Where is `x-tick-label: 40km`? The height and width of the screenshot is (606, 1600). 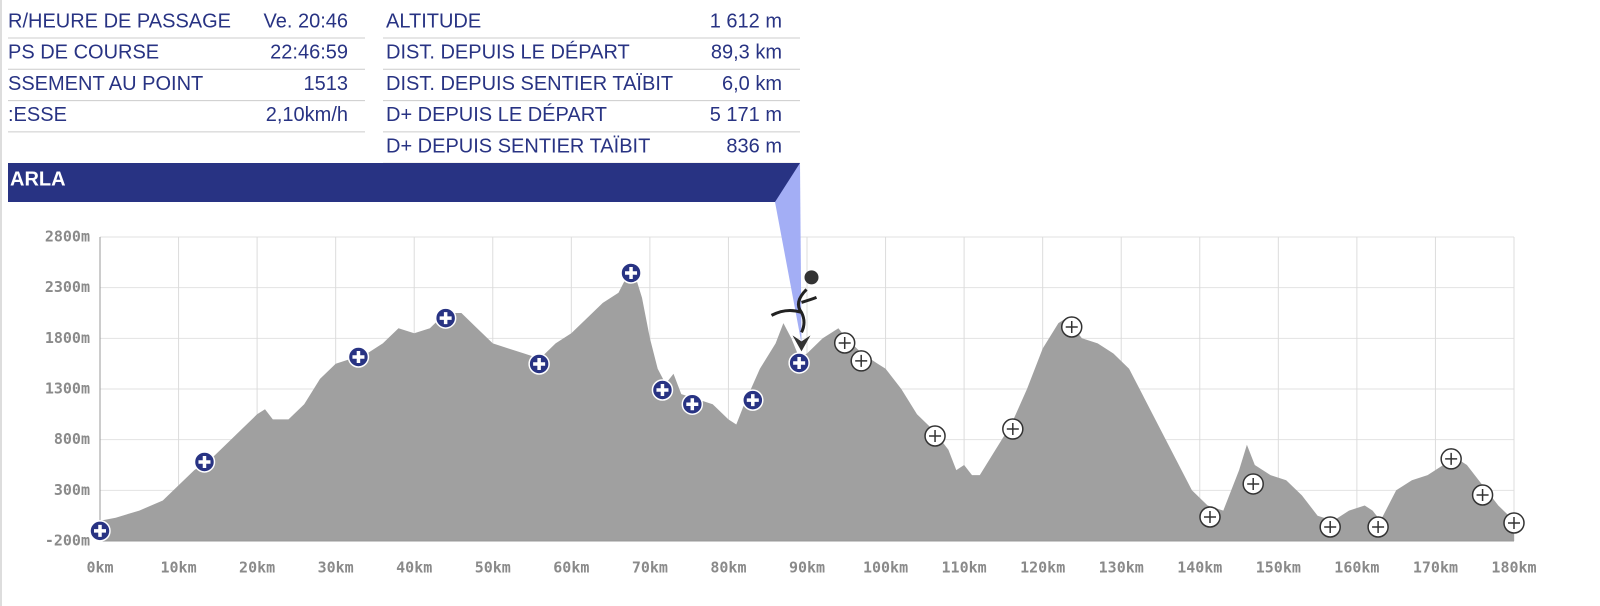 x-tick-label: 40km is located at coordinates (414, 568).